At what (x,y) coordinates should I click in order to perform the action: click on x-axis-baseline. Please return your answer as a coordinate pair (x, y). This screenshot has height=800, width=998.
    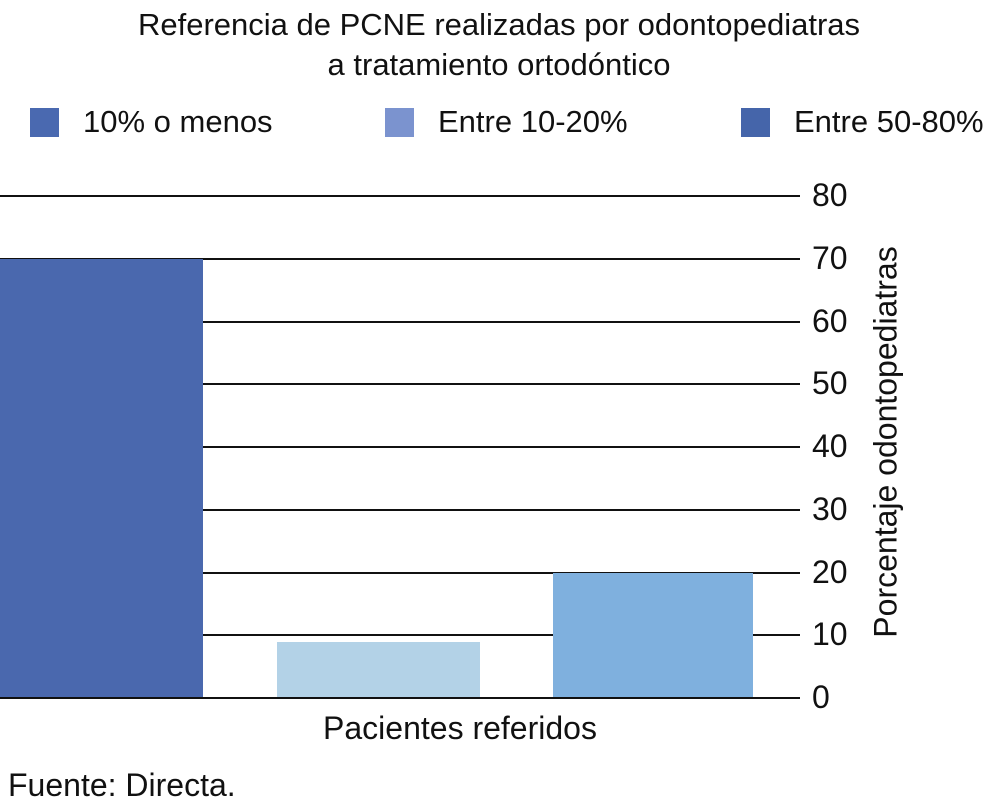
    Looking at the image, I should click on (400, 698).